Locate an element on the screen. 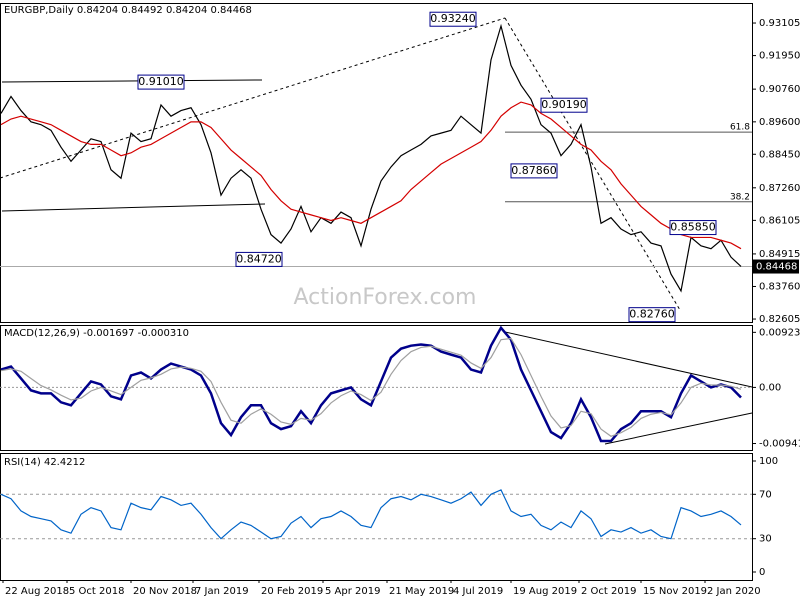 This screenshot has width=800, height=600. x-tick-label: 2 Jan 2020 is located at coordinates (734, 591).